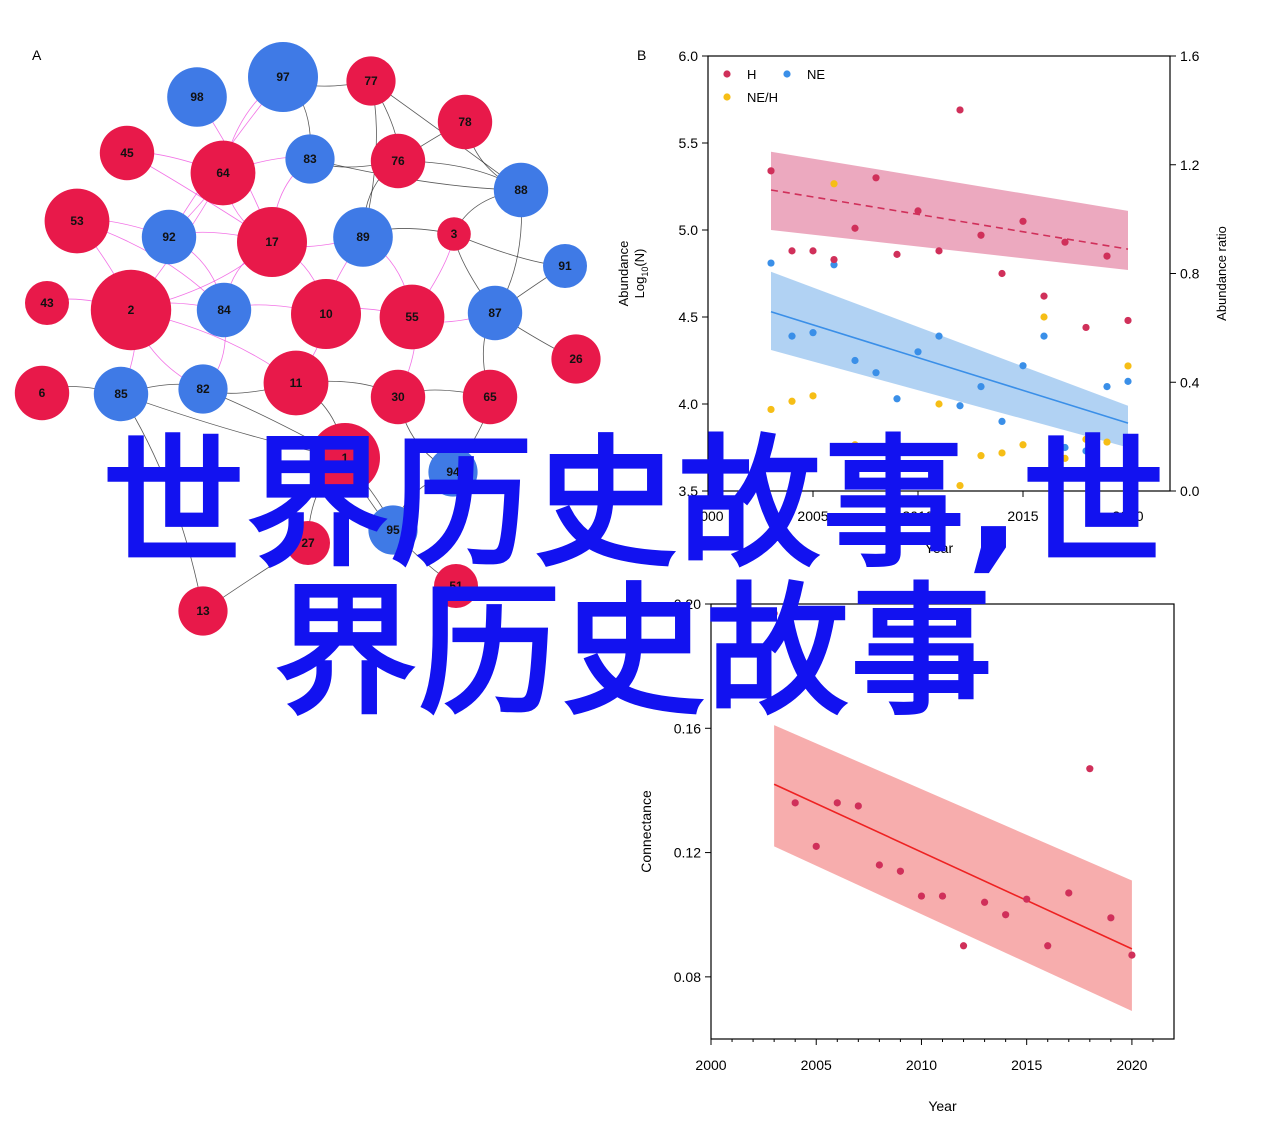 The height and width of the screenshot is (1130, 1269). What do you see at coordinates (1190, 382) in the screenshot?
I see `y-right-tick-label: 0.4` at bounding box center [1190, 382].